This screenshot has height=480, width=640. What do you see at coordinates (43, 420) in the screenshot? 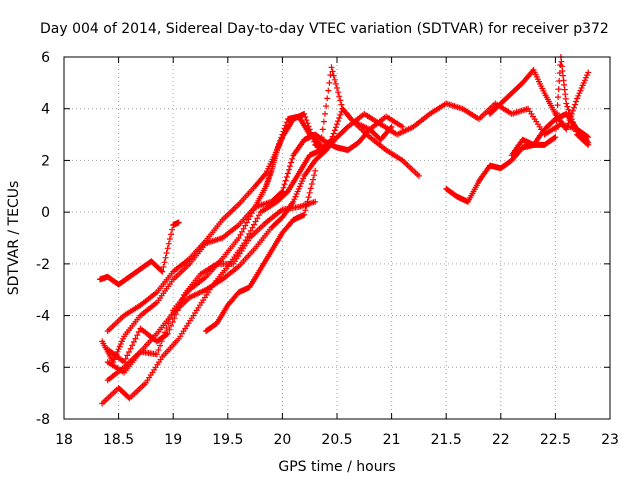
I see `y-tick-label: -8` at bounding box center [43, 420].